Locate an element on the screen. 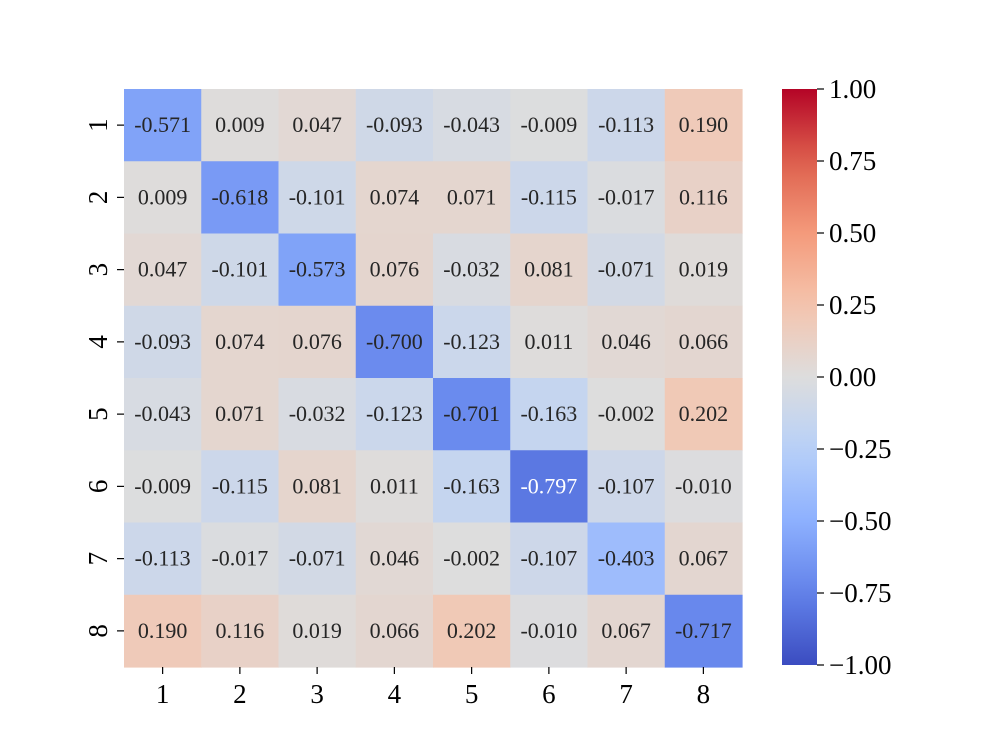 The height and width of the screenshot is (747, 996). x-tick-label: 8 is located at coordinates (704, 694).